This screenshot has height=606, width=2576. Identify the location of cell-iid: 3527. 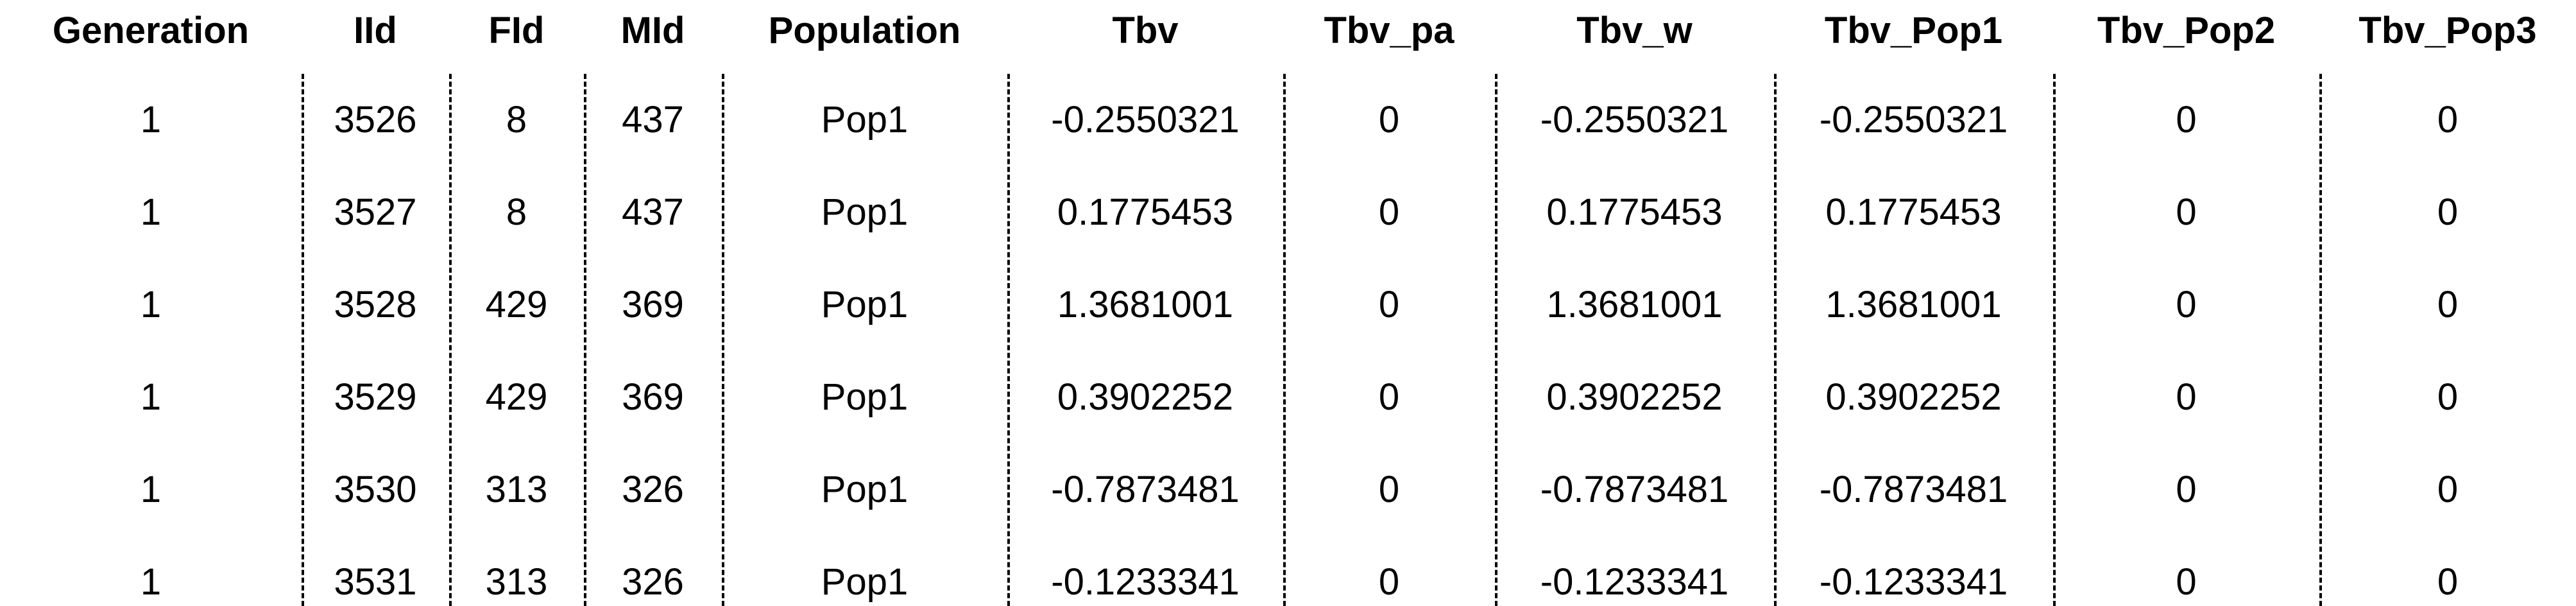
(376, 212).